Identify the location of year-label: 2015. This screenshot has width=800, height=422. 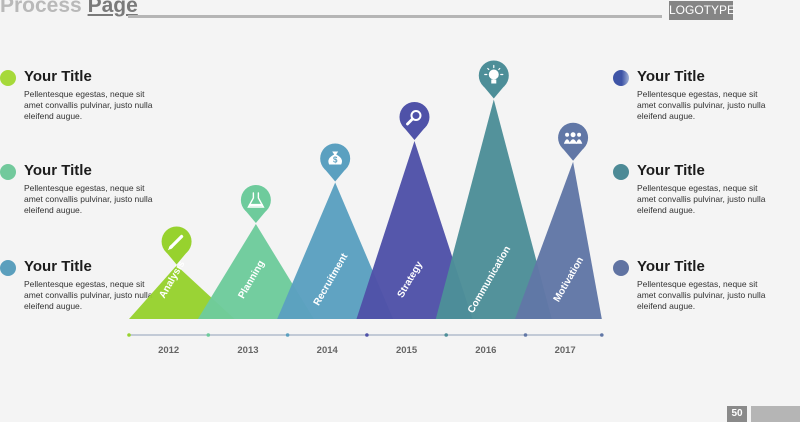
(407, 350).